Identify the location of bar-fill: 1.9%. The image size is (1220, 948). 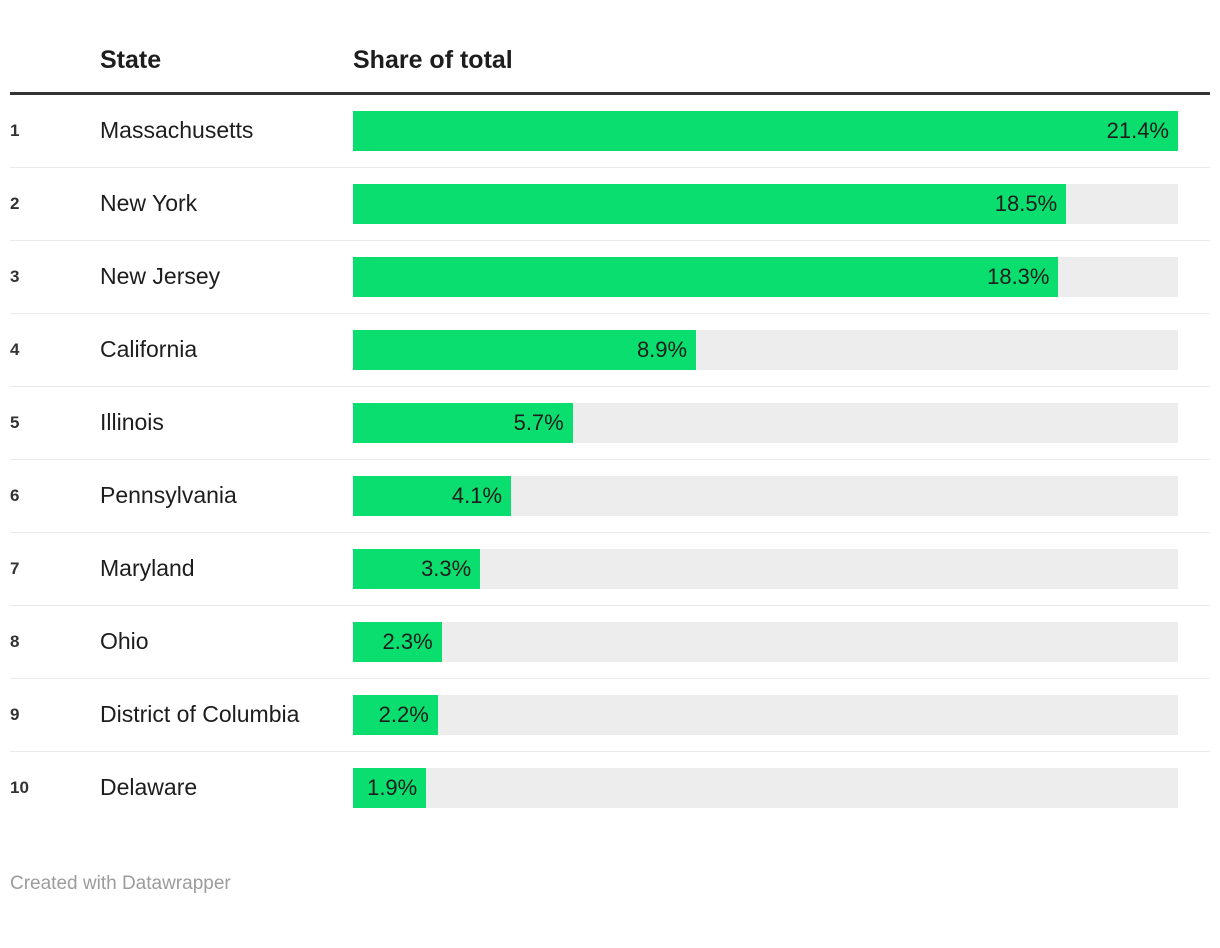
(390, 788).